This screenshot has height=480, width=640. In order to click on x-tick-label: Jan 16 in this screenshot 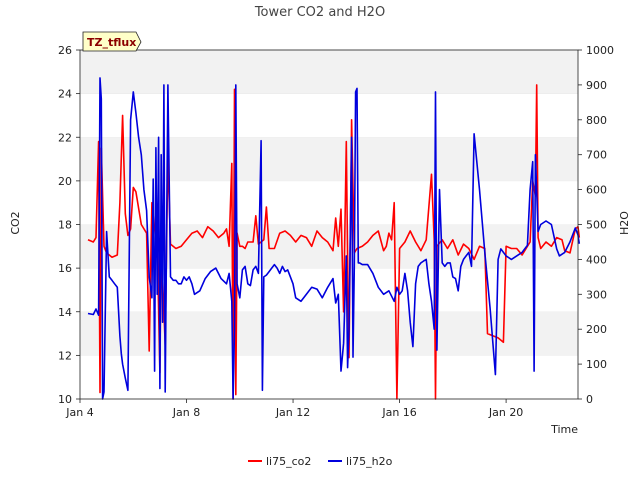, I will do `click(398, 412)`.